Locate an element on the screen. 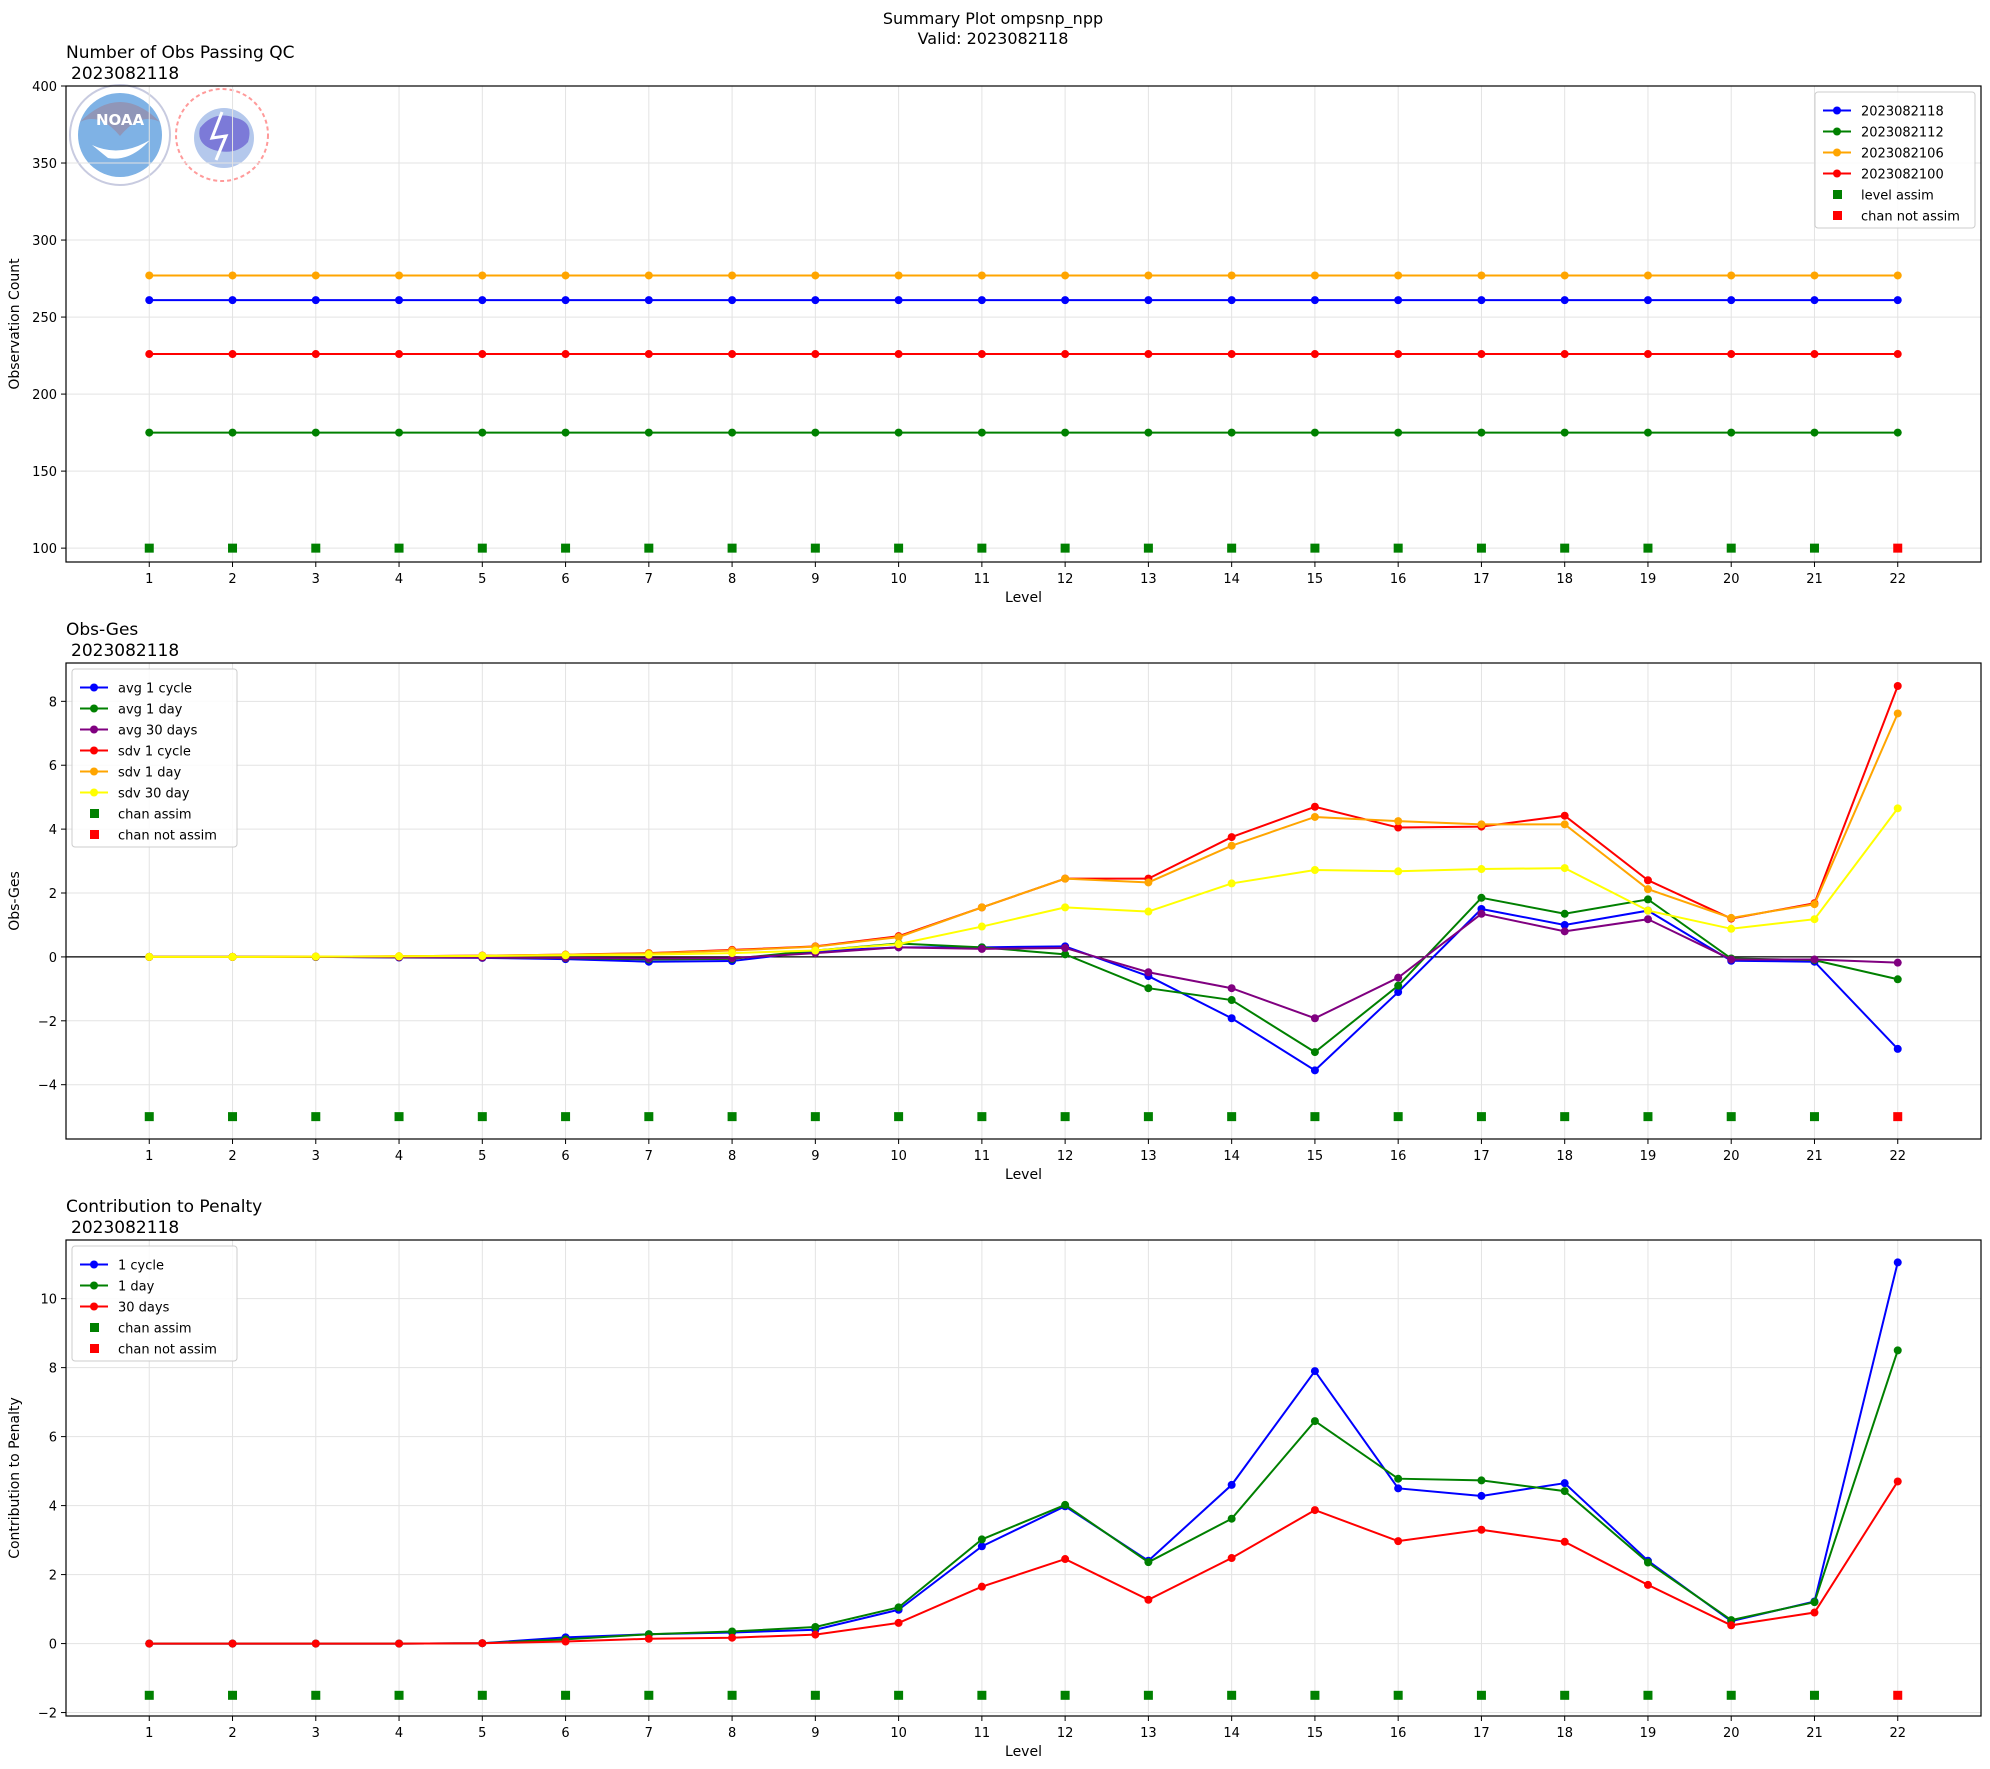  x-tick-label: 9 is located at coordinates (815, 1156).